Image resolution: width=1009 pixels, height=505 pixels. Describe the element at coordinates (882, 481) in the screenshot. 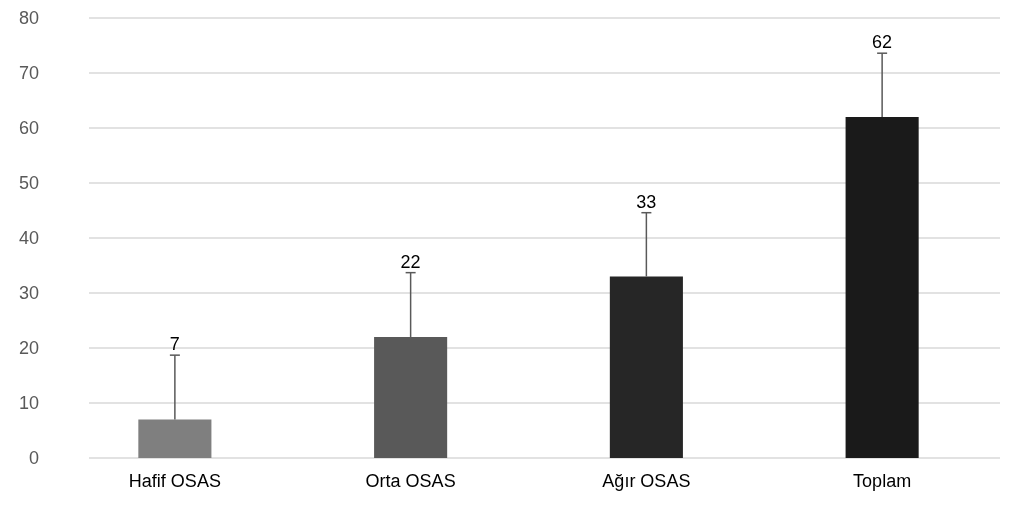

I see `x-tick-label: Toplam` at that location.